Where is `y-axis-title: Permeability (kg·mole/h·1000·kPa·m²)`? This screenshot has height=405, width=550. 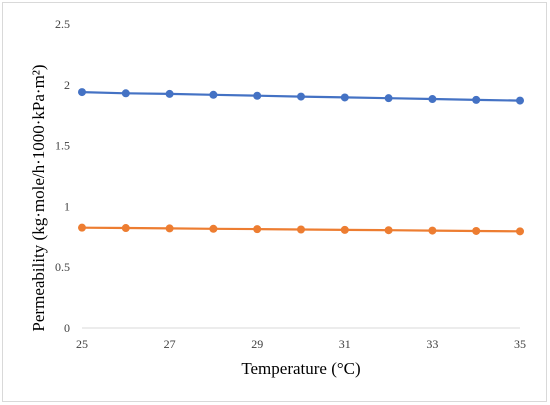
y-axis-title: Permeability (kg·mole/h·1000·kPa·m²) is located at coordinates (38, 197).